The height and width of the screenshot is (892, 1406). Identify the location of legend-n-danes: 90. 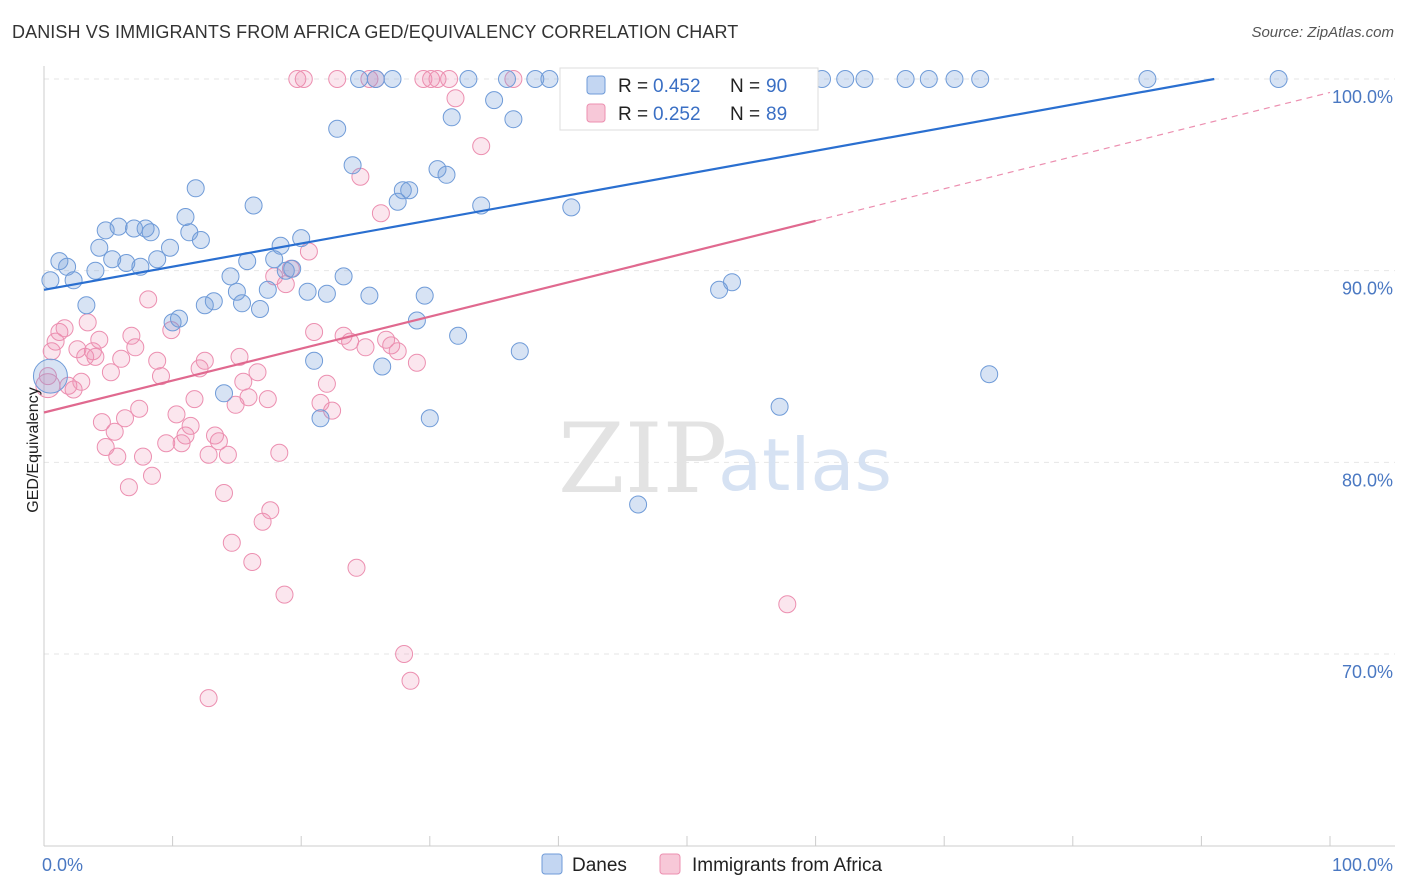
(776, 86).